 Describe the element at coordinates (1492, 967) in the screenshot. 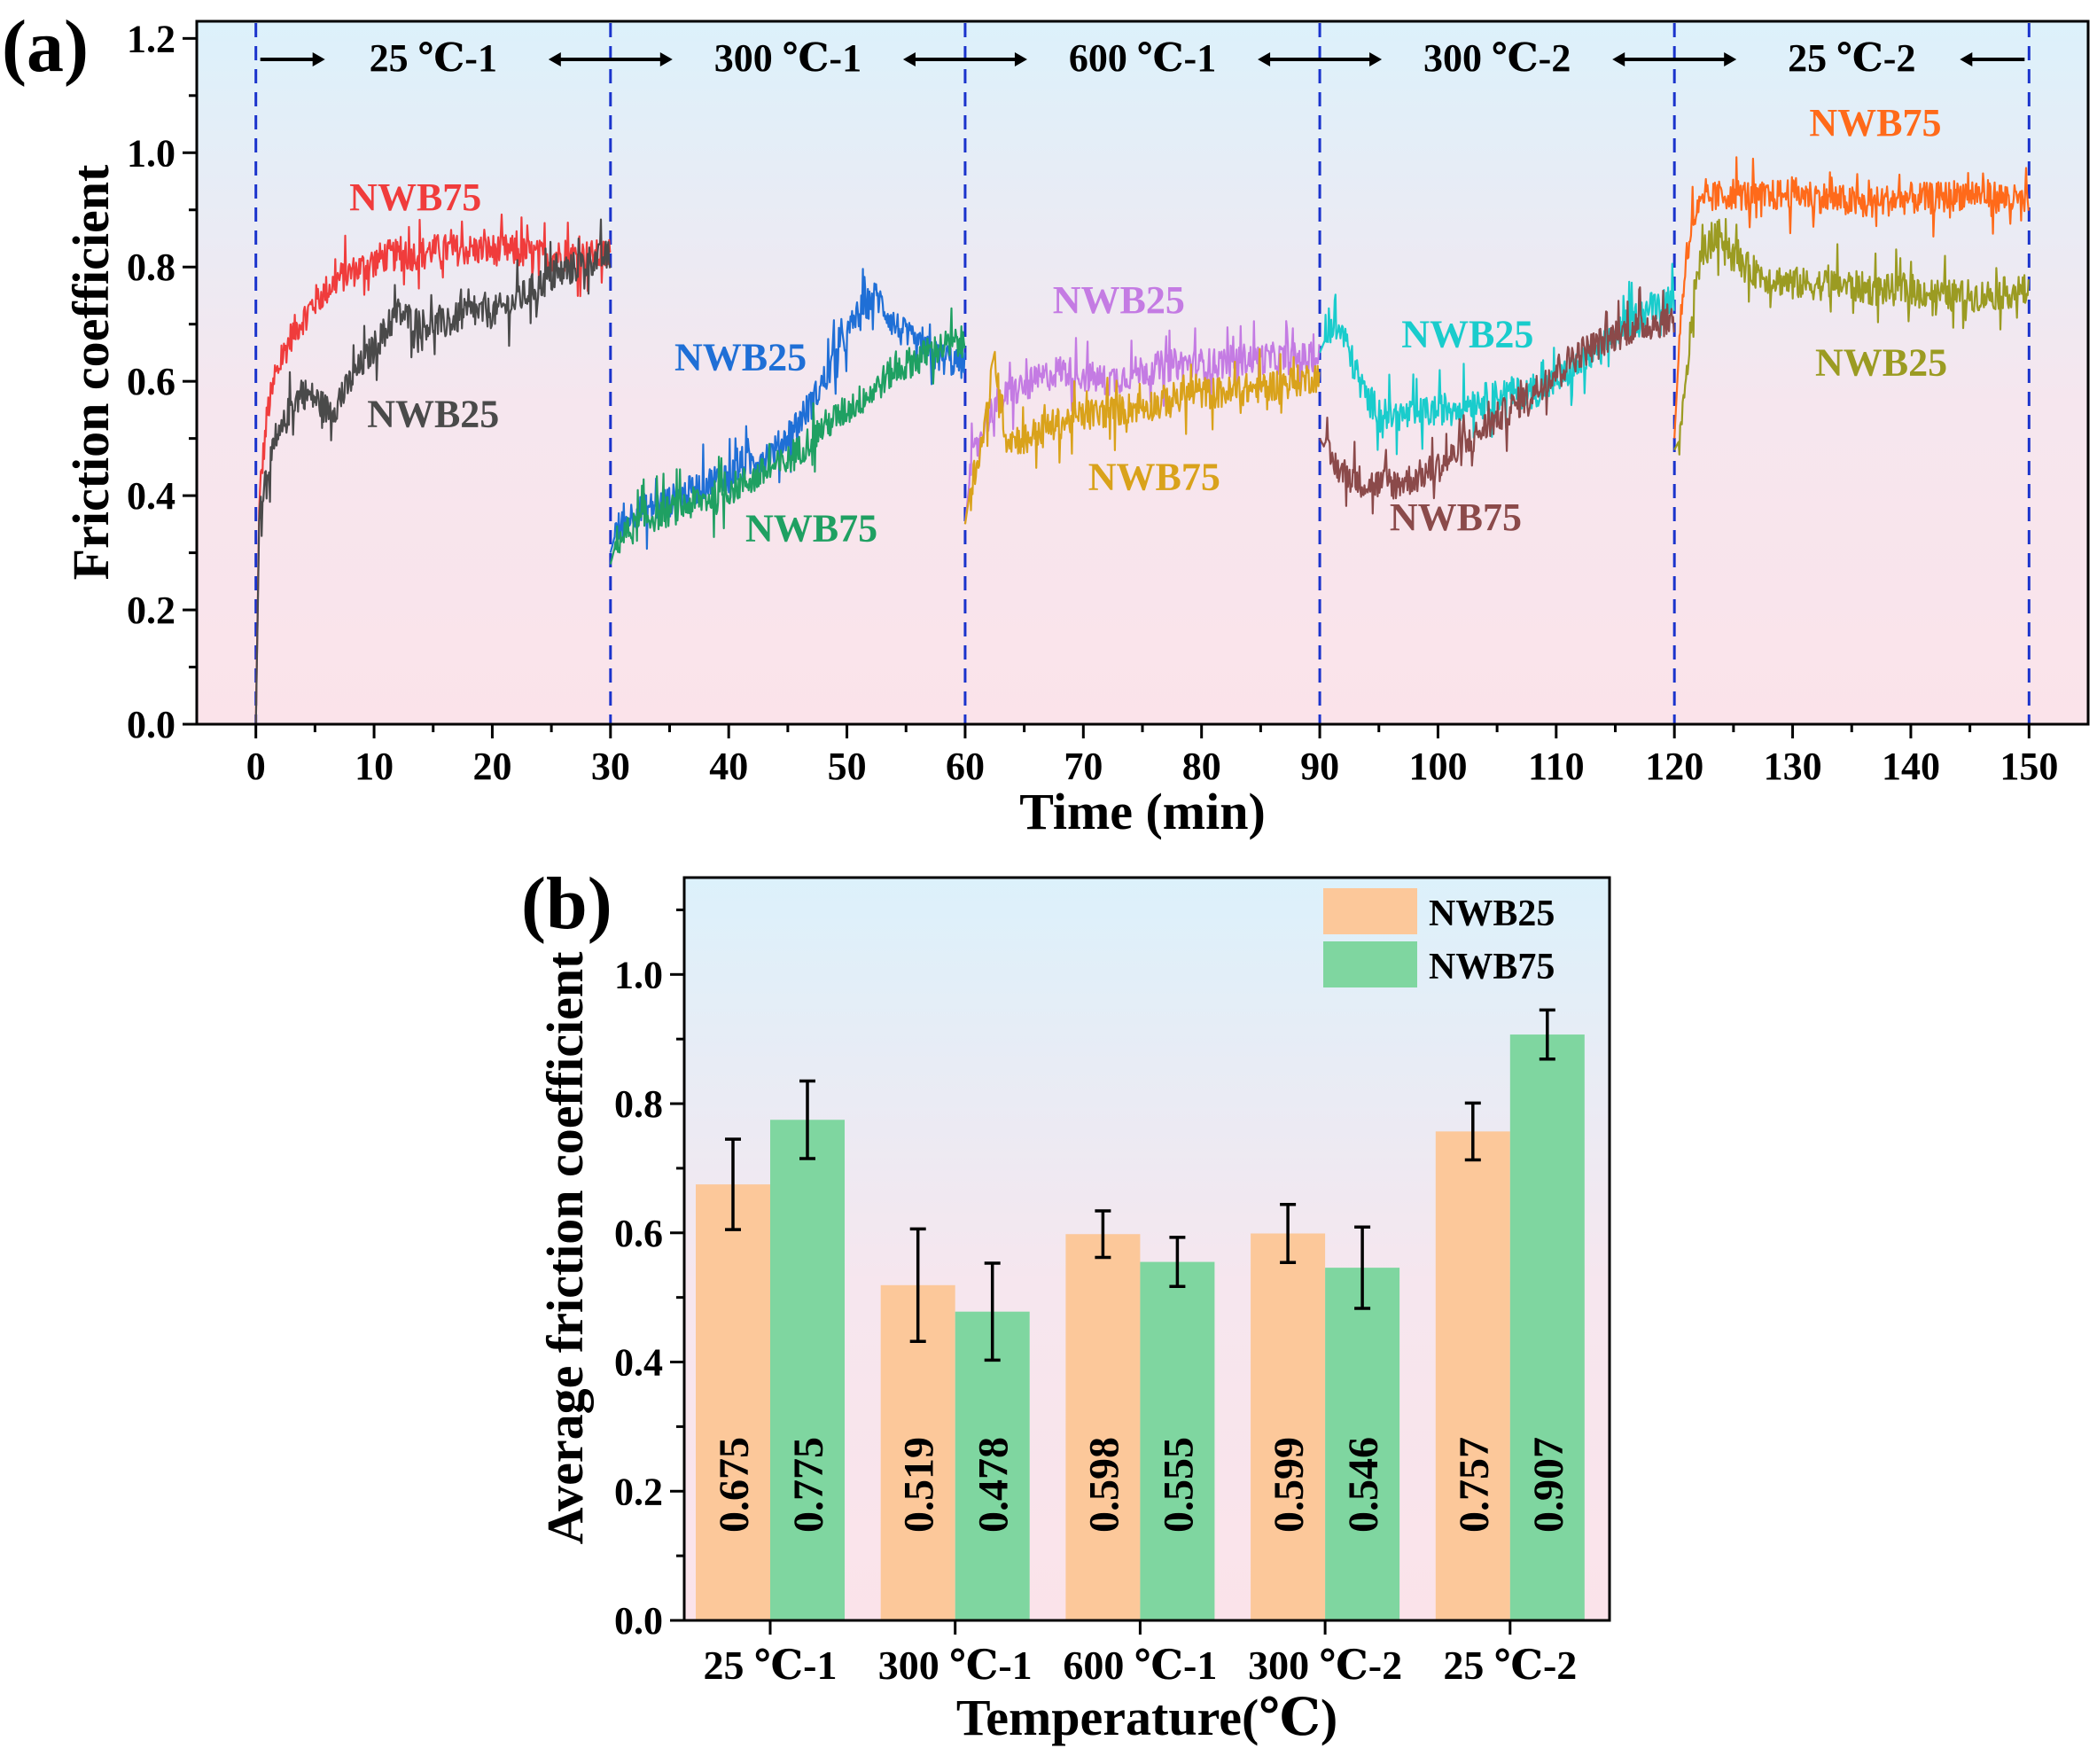

I see `legend-label-nwb75: NWB75` at that location.